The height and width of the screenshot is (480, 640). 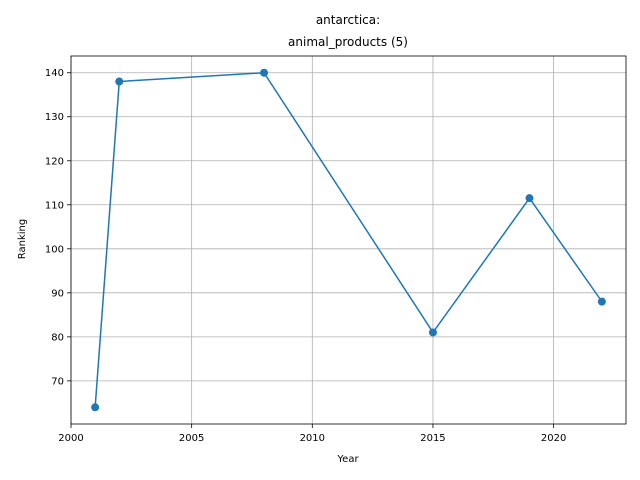 What do you see at coordinates (70, 438) in the screenshot?
I see `x-tick-label: 2000` at bounding box center [70, 438].